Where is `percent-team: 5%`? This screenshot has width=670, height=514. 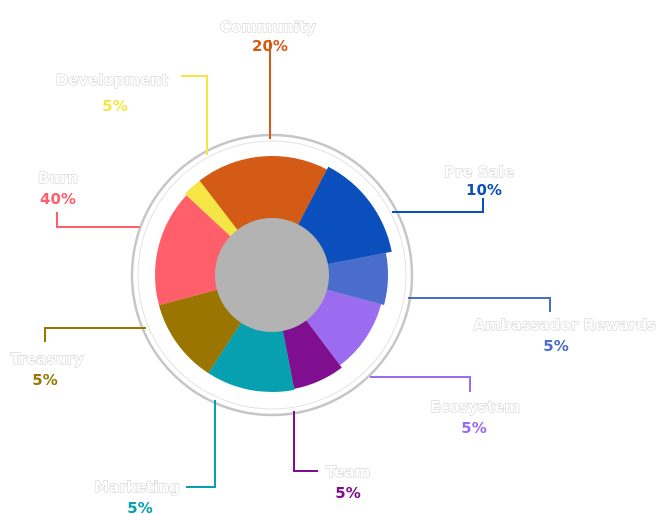
percent-team: 5% is located at coordinates (347, 493).